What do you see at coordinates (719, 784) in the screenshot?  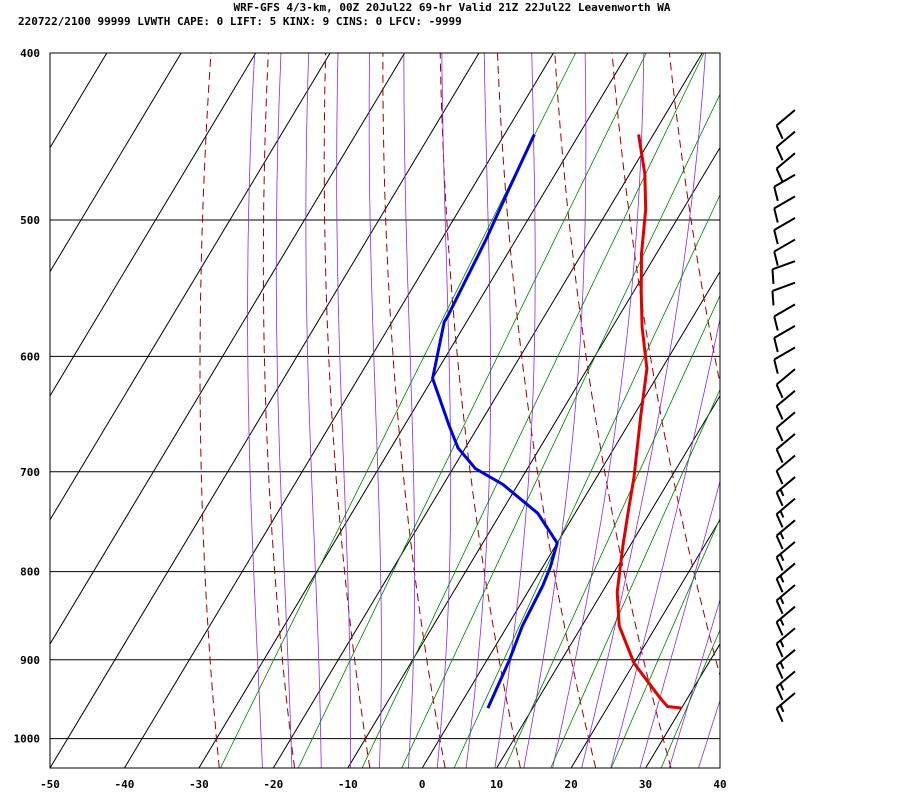 I see `x-tick-label: 40` at bounding box center [719, 784].